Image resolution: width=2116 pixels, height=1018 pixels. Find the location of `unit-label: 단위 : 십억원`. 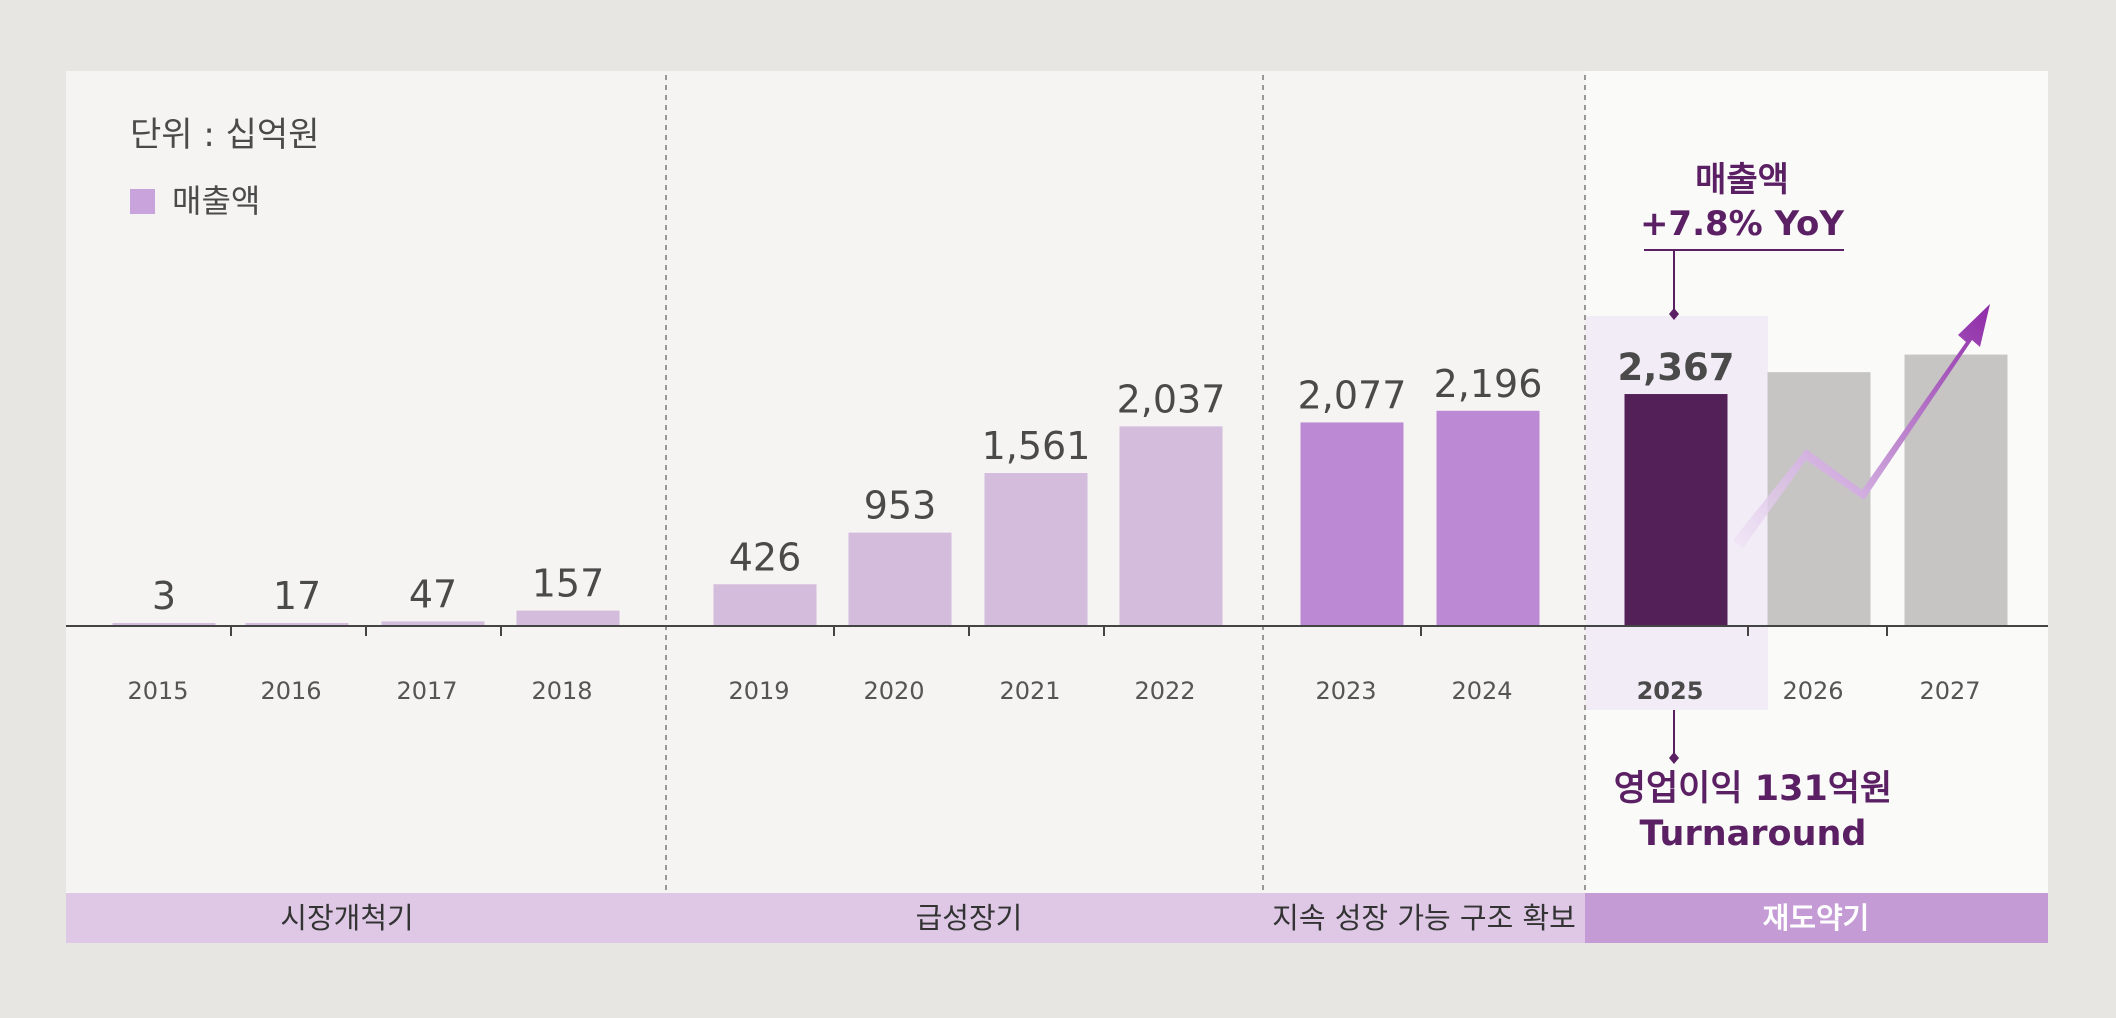

unit-label: 단위 : 십억원 is located at coordinates (224, 135).